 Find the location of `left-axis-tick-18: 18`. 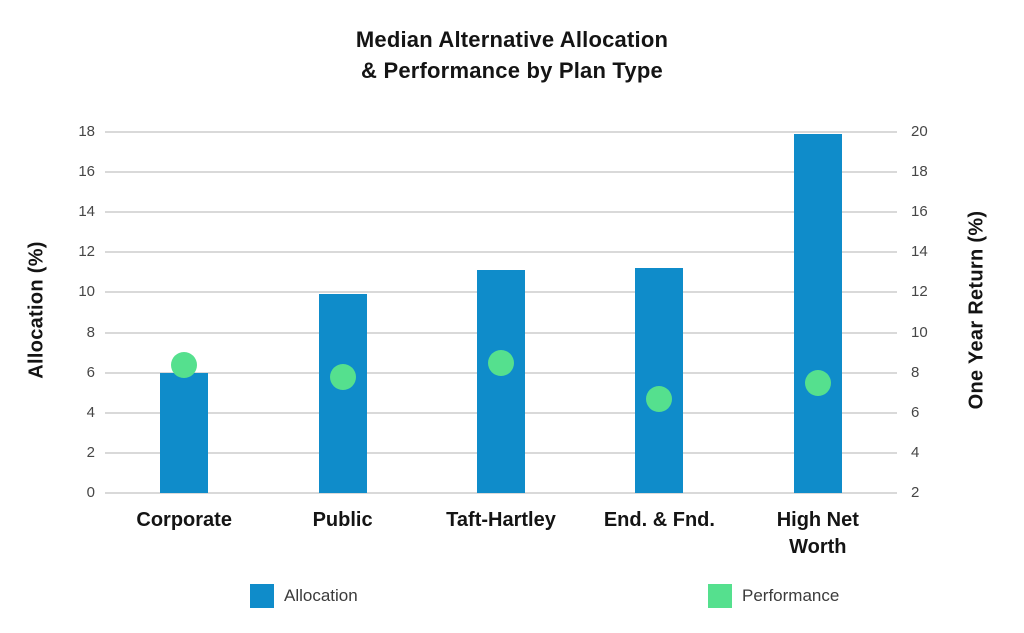

left-axis-tick-18: 18 is located at coordinates (86, 131).